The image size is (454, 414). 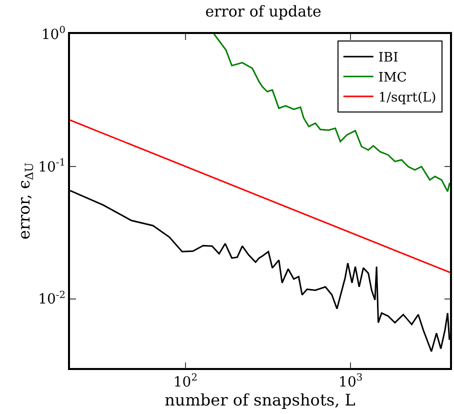 What do you see at coordinates (185, 381) in the screenshot?
I see `x-tick-label: 10$^{2}$` at bounding box center [185, 381].